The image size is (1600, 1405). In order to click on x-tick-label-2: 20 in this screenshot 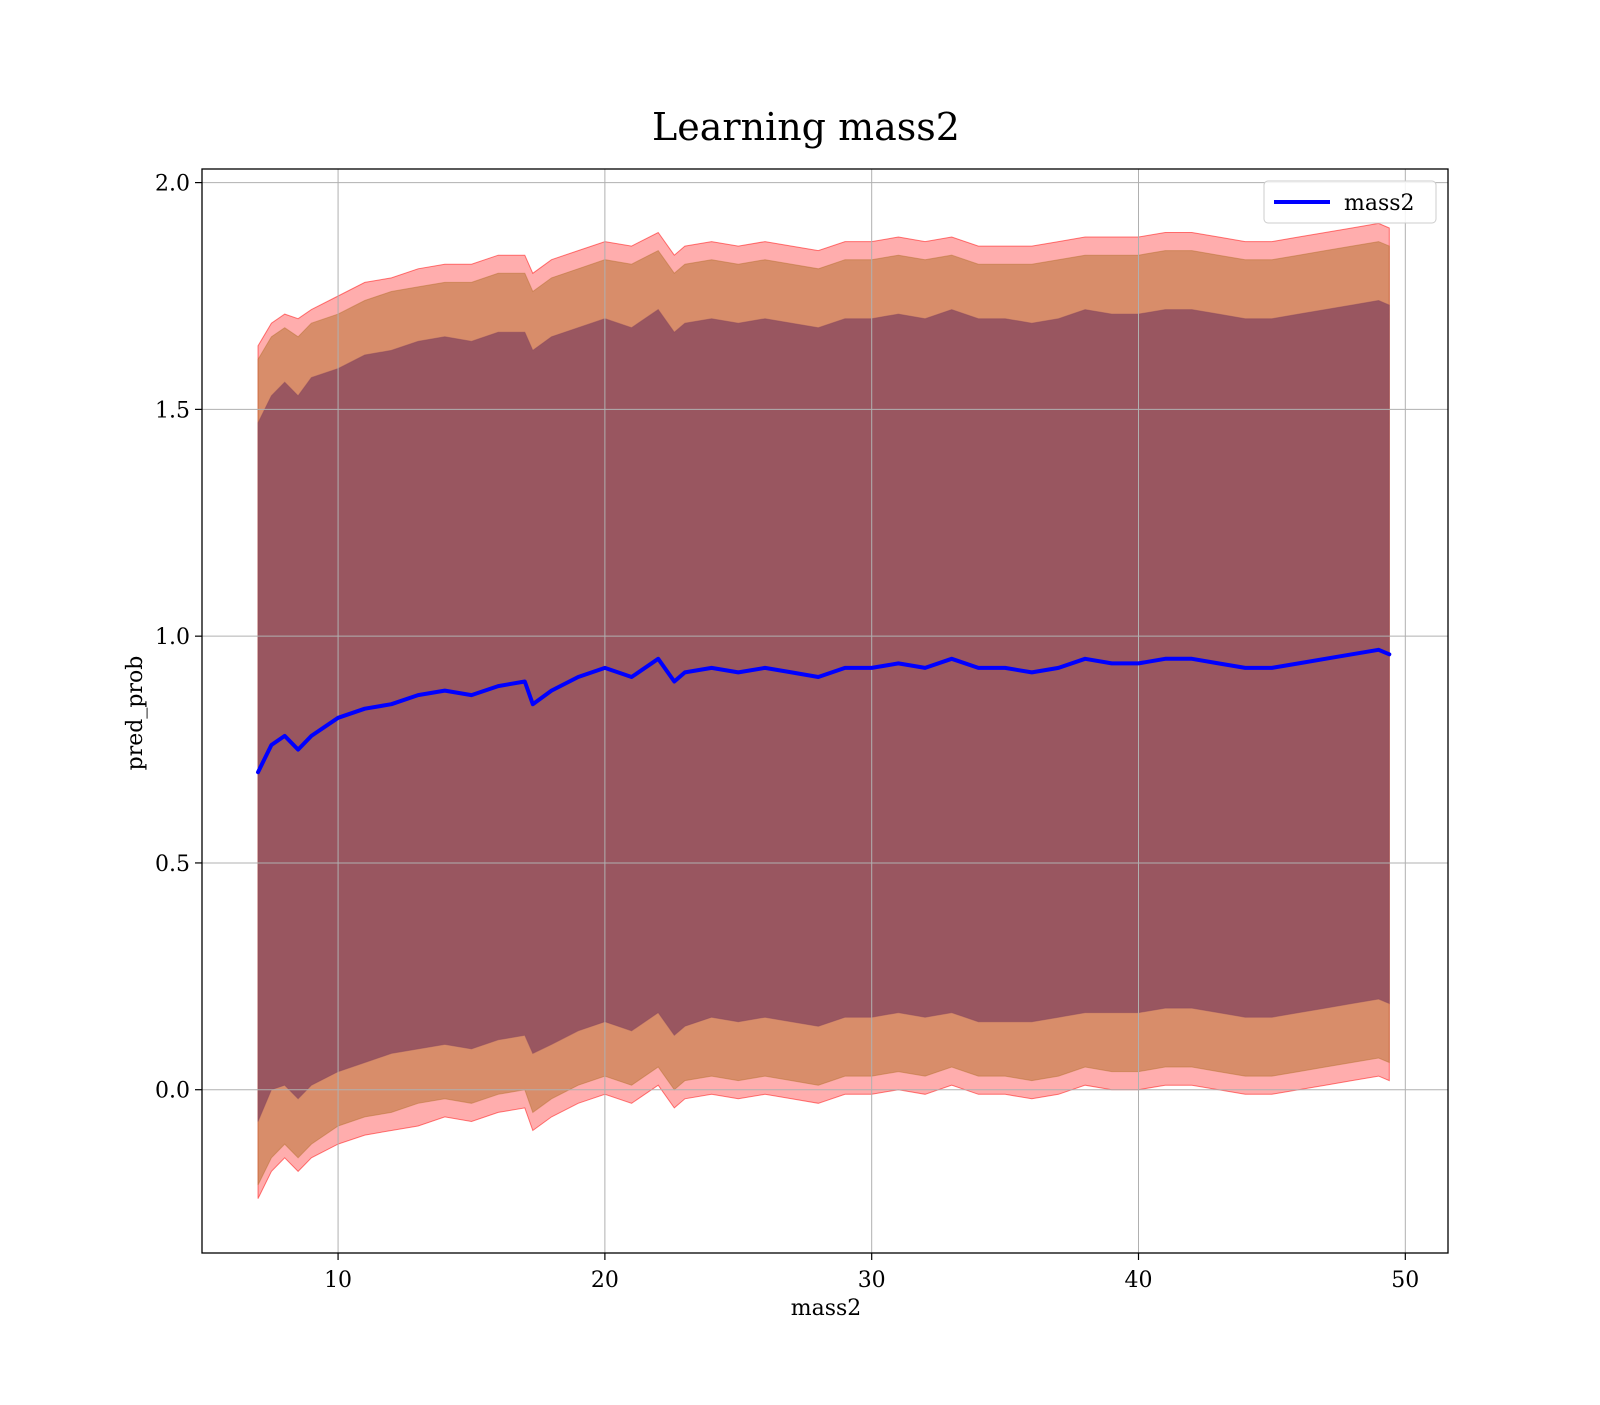, I will do `click(605, 1280)`.